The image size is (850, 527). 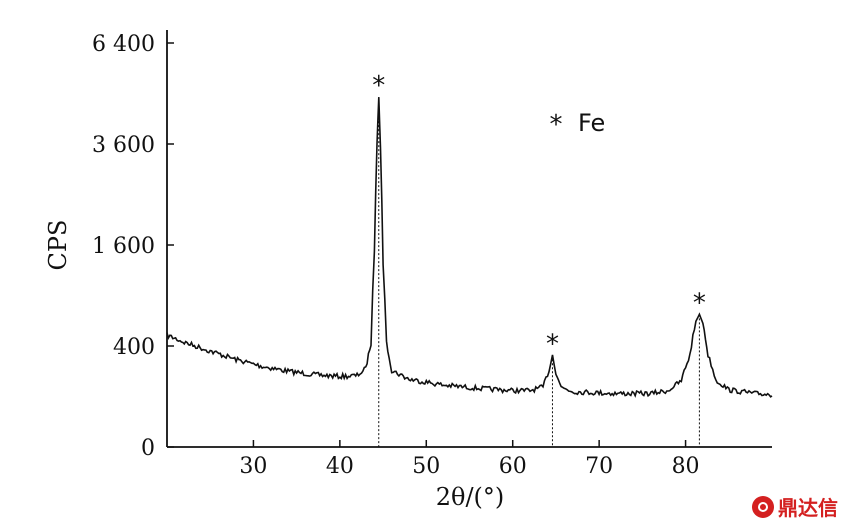 What do you see at coordinates (123, 246) in the screenshot?
I see `y-tick-label: 1 600` at bounding box center [123, 246].